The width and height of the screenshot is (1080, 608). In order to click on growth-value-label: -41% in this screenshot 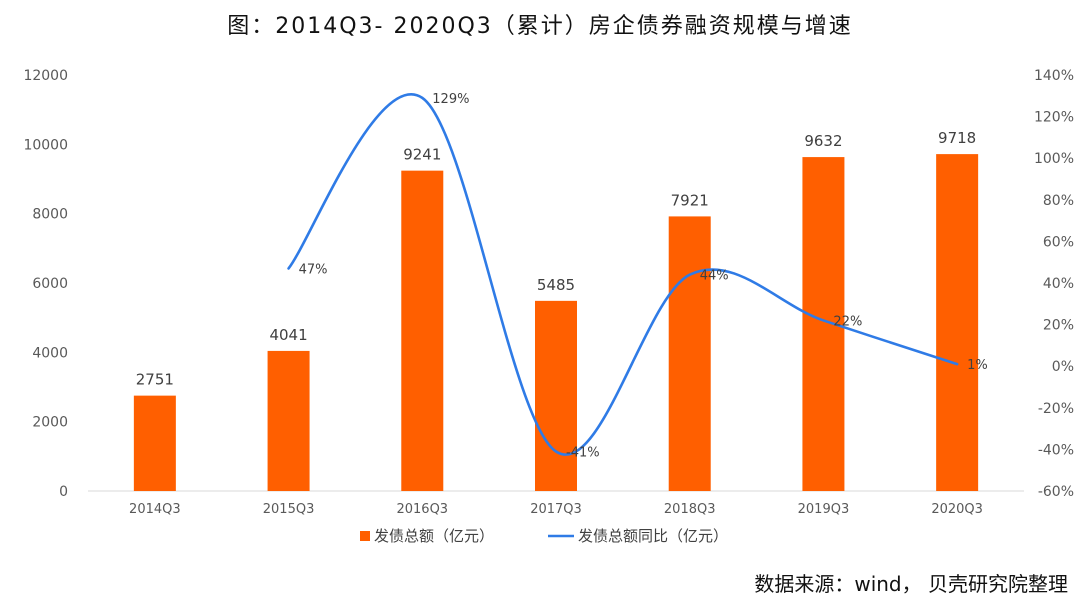, I will do `click(583, 452)`.